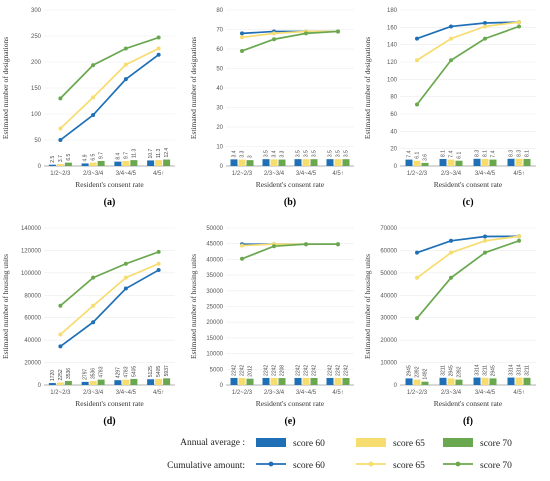 The image size is (550, 481). What do you see at coordinates (426, 373) in the screenshot?
I see `data-label: 1492` at bounding box center [426, 373].